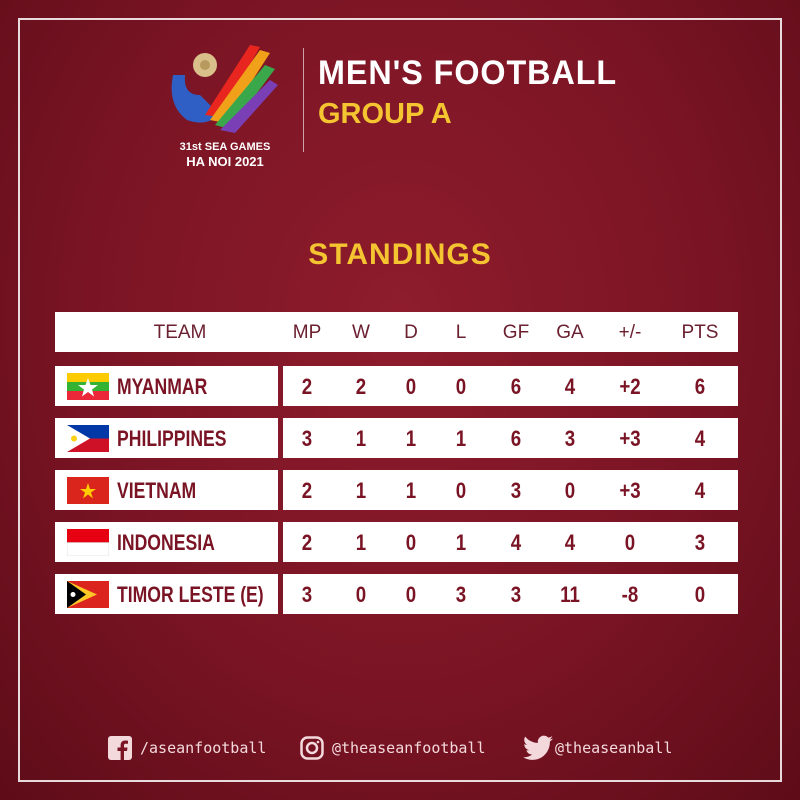 The height and width of the screenshot is (800, 800). Describe the element at coordinates (630, 594) in the screenshot. I see `stat-: -8` at that location.